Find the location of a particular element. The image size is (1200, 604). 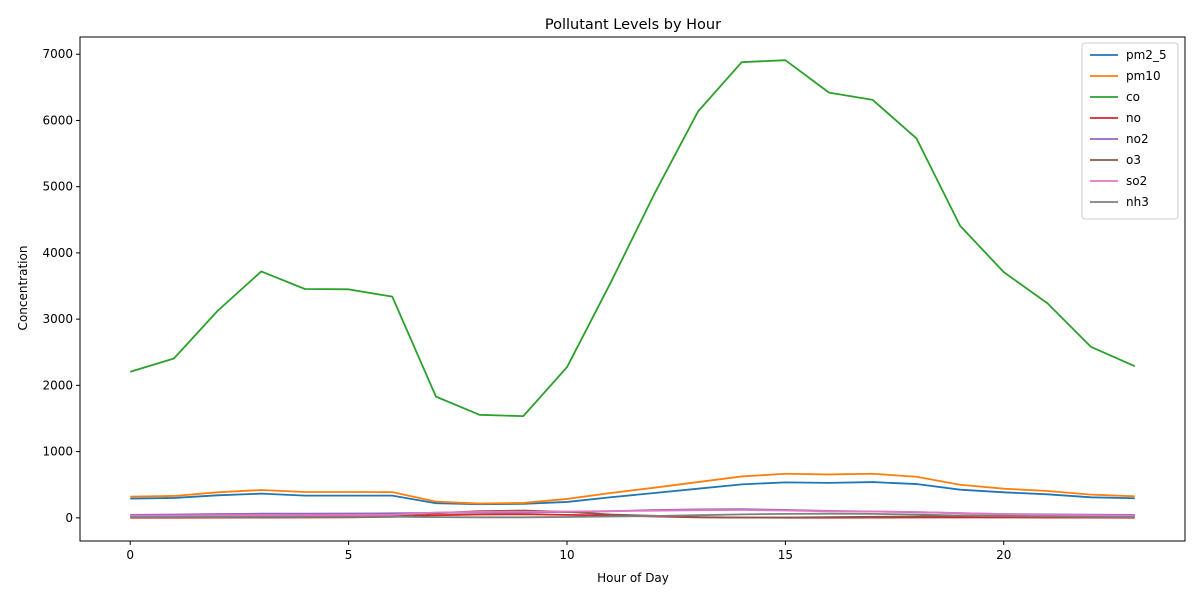

x-tick-label: 15 is located at coordinates (785, 555).